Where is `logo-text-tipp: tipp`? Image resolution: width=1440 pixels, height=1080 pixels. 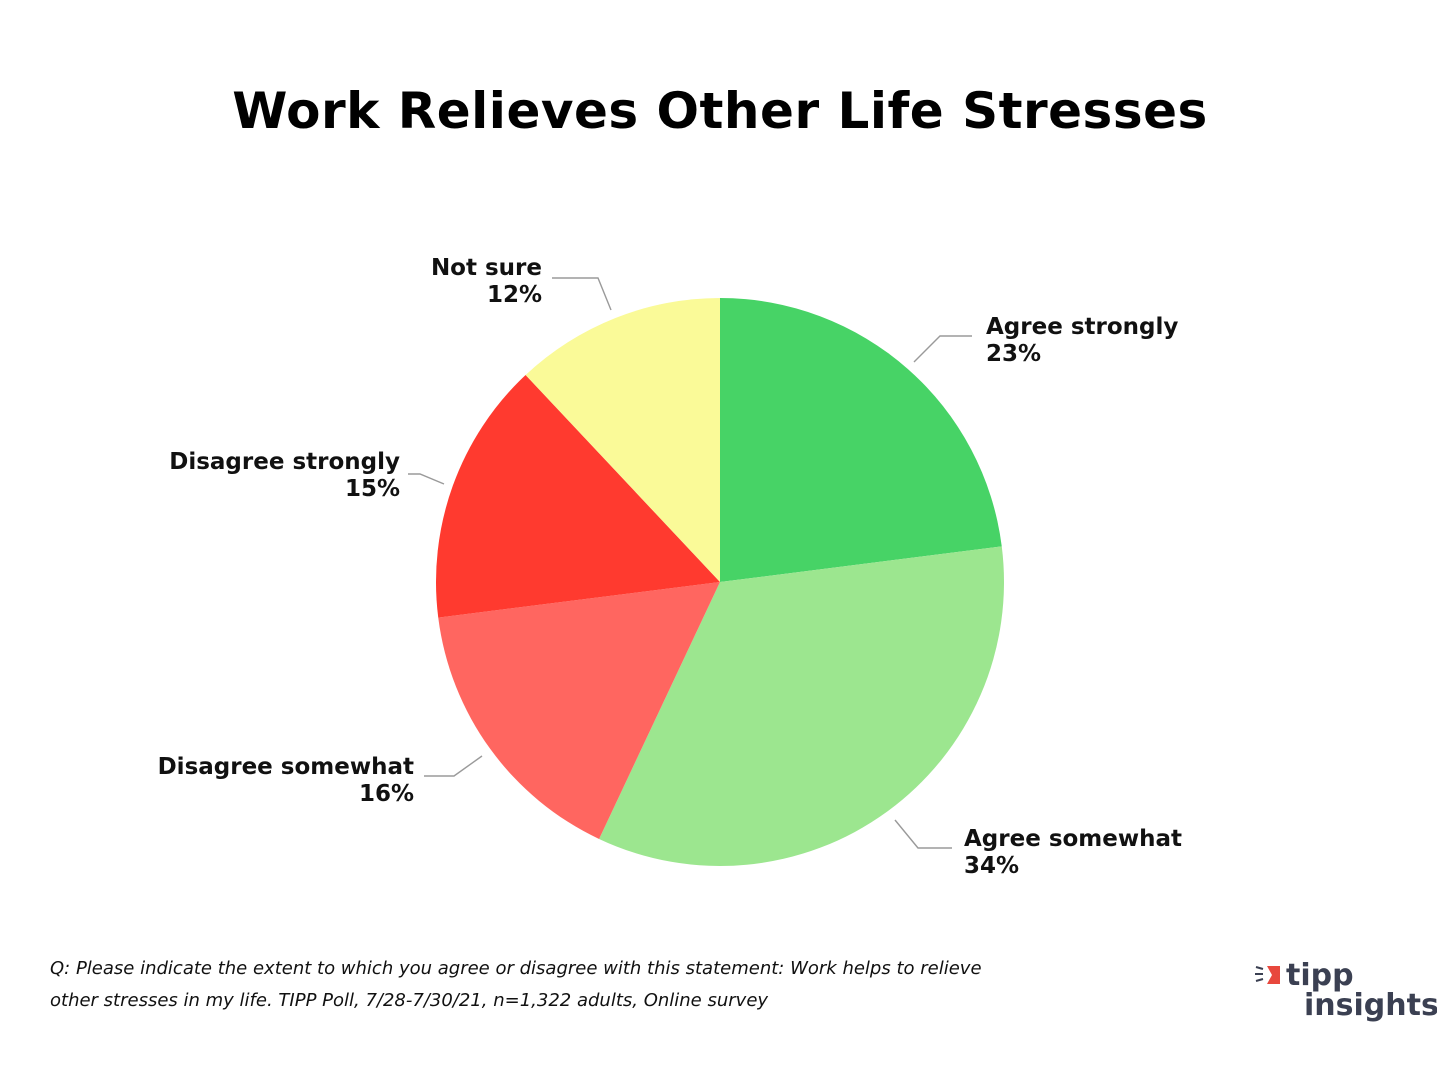 logo-text-tipp: tipp is located at coordinates (1320, 975).